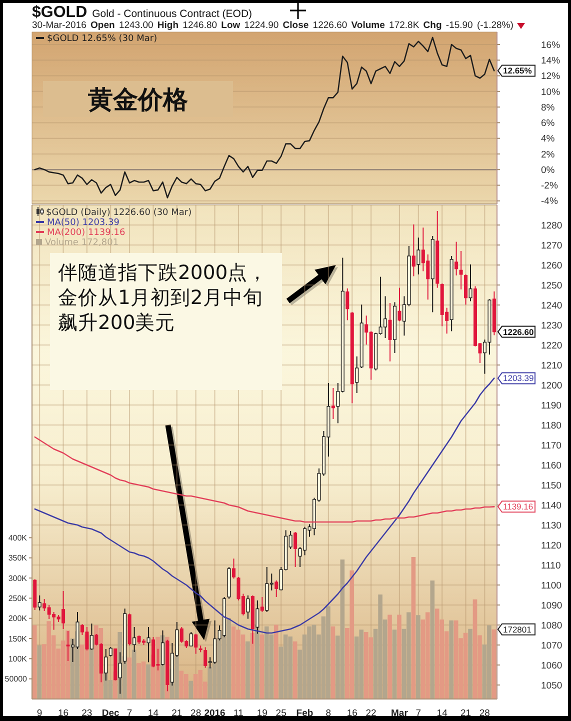 Image resolution: width=571 pixels, height=721 pixels. Describe the element at coordinates (551, 92) in the screenshot. I see `y-tick-label: 10%` at that location.